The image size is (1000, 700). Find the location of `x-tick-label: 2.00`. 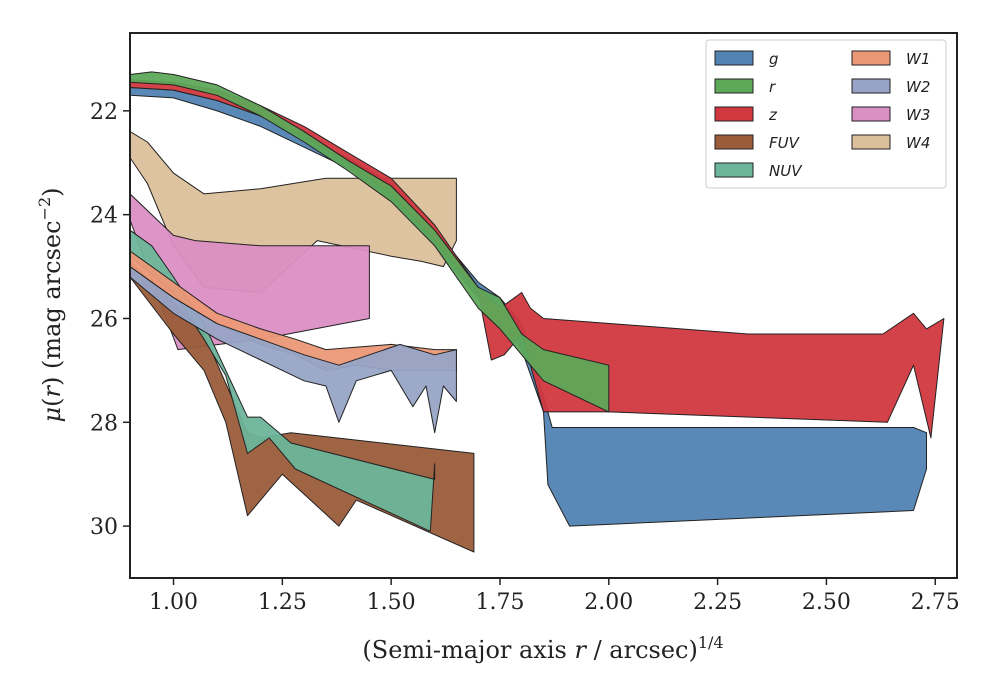

x-tick-label: 2.00 is located at coordinates (608, 602).